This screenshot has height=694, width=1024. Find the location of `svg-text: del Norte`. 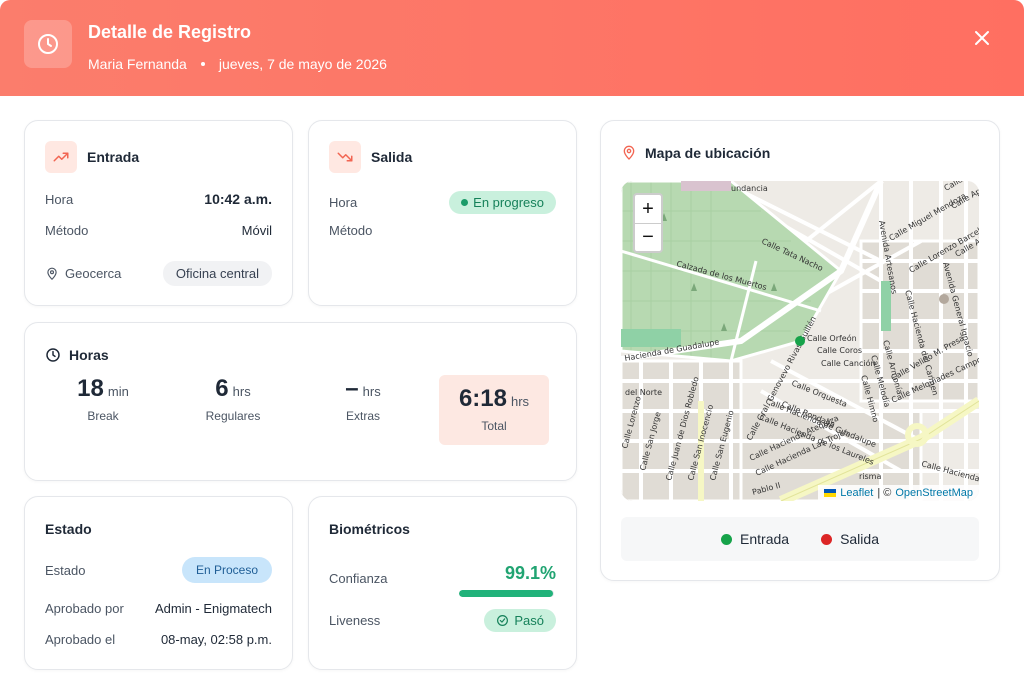

svg-text: del Norte is located at coordinates (643, 392).